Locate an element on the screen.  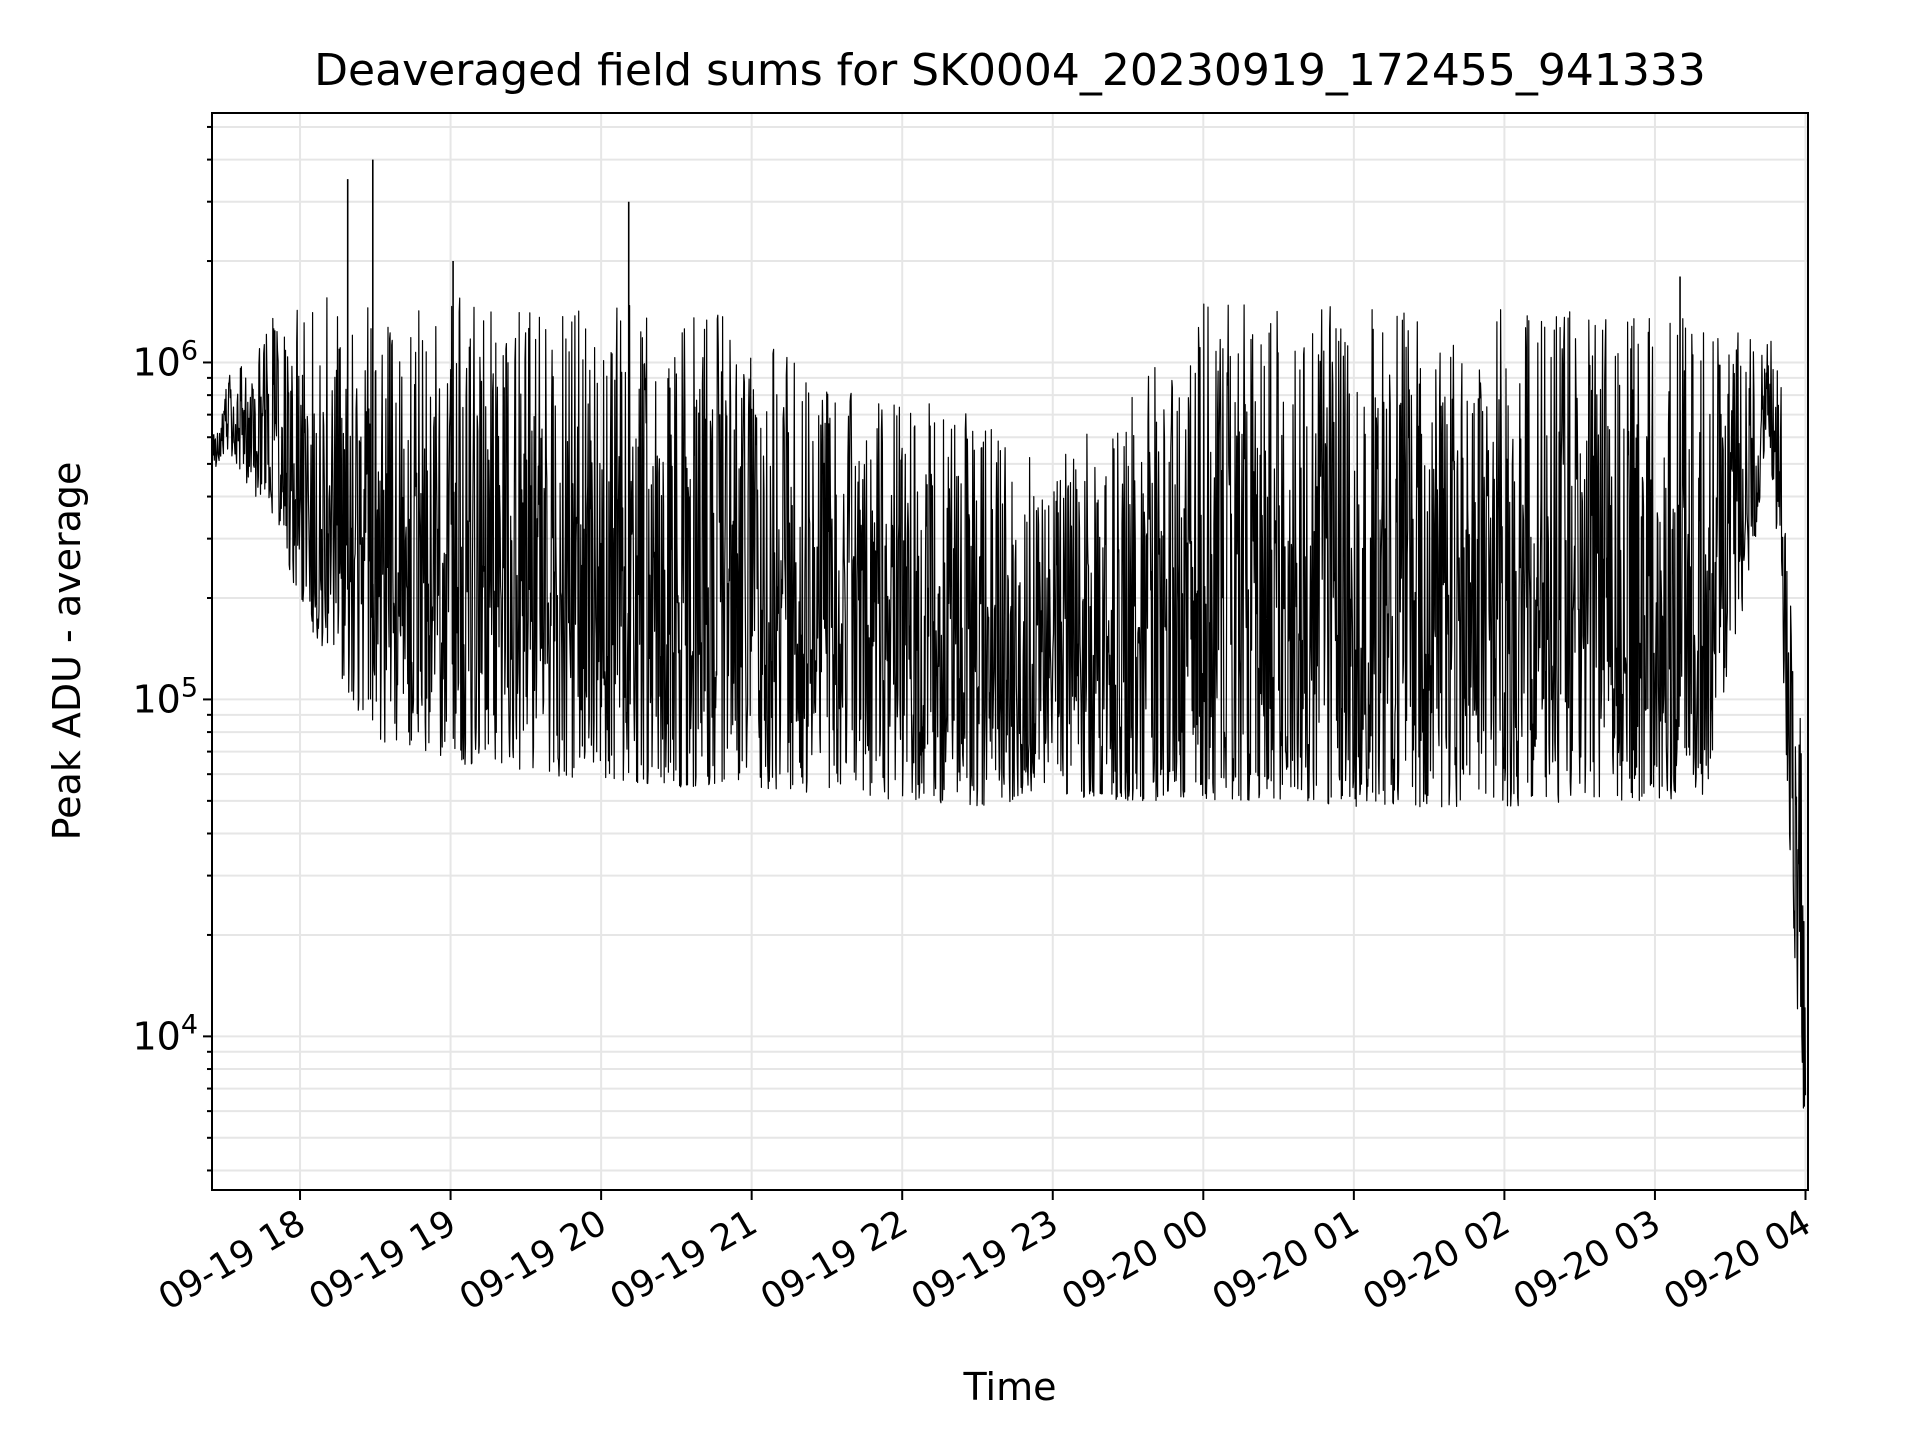
y-tick-label: 10⁴ is located at coordinates (165, 1033).